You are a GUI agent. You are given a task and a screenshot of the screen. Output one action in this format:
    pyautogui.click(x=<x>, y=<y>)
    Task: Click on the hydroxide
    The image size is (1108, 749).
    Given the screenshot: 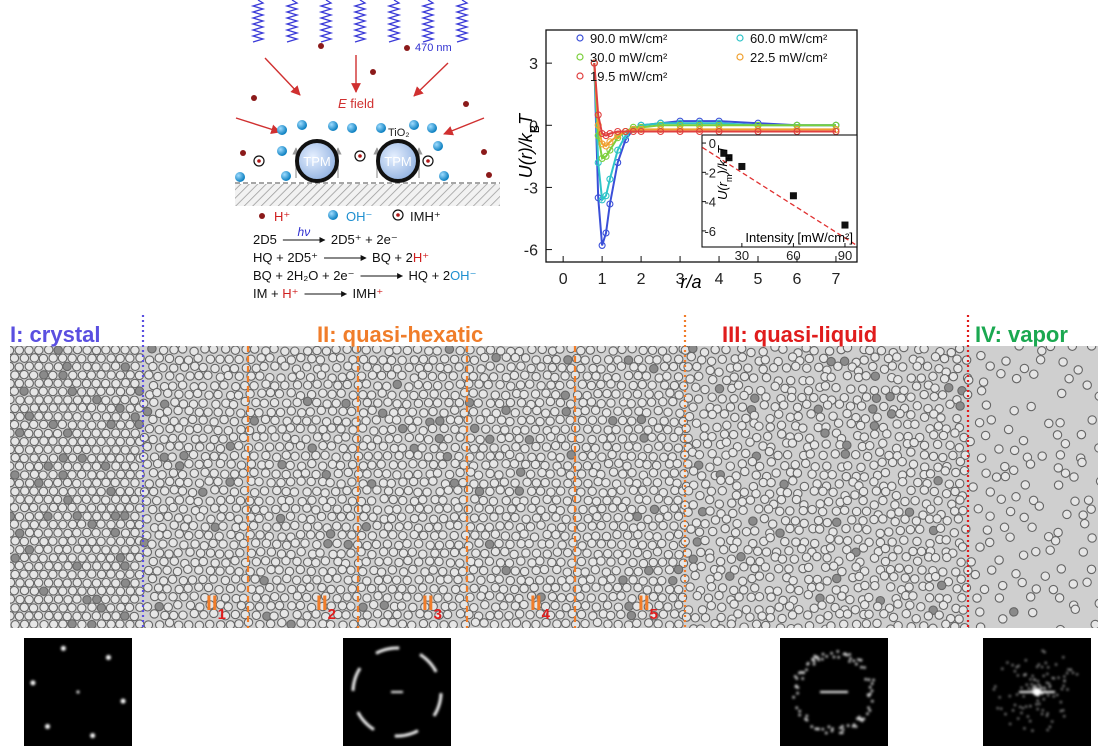 What is the action you would take?
    pyautogui.click(x=352, y=128)
    